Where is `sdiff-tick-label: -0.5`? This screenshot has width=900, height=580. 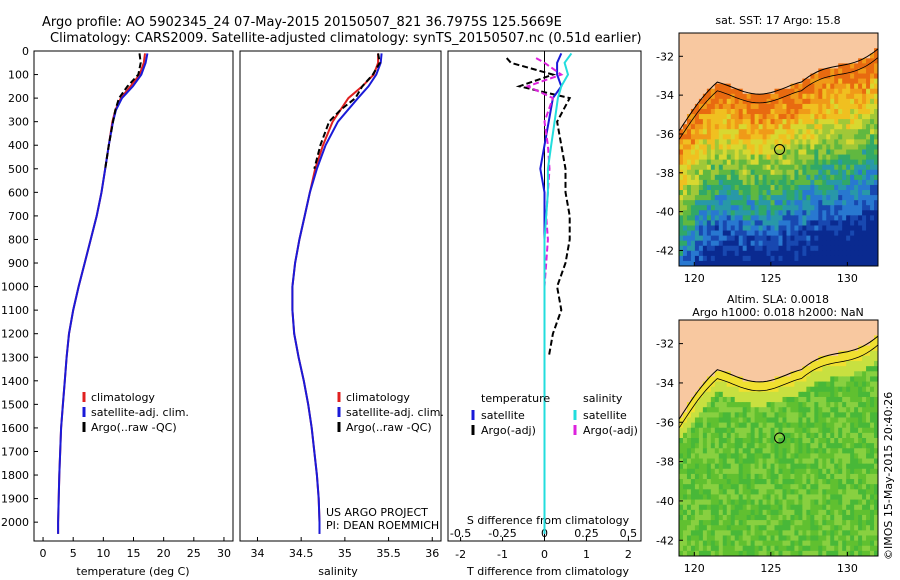 sdiff-tick-label: -0.5 is located at coordinates (460, 533).